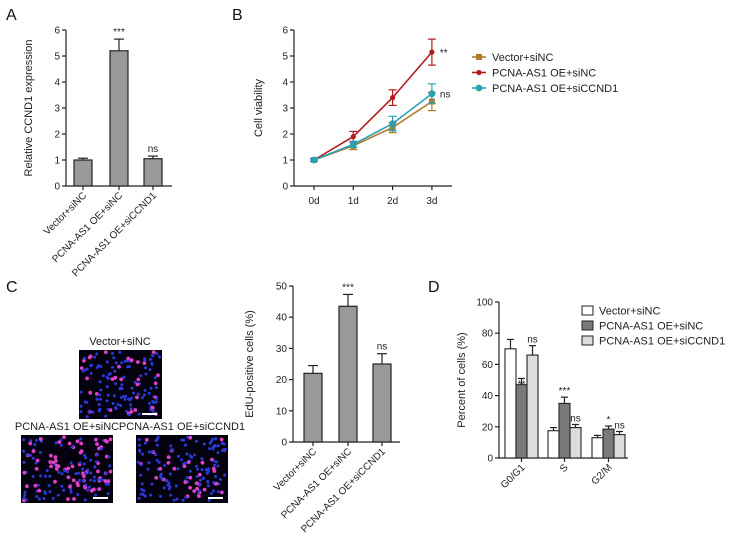  I want to click on y-tick-label: 5, so click(285, 57).